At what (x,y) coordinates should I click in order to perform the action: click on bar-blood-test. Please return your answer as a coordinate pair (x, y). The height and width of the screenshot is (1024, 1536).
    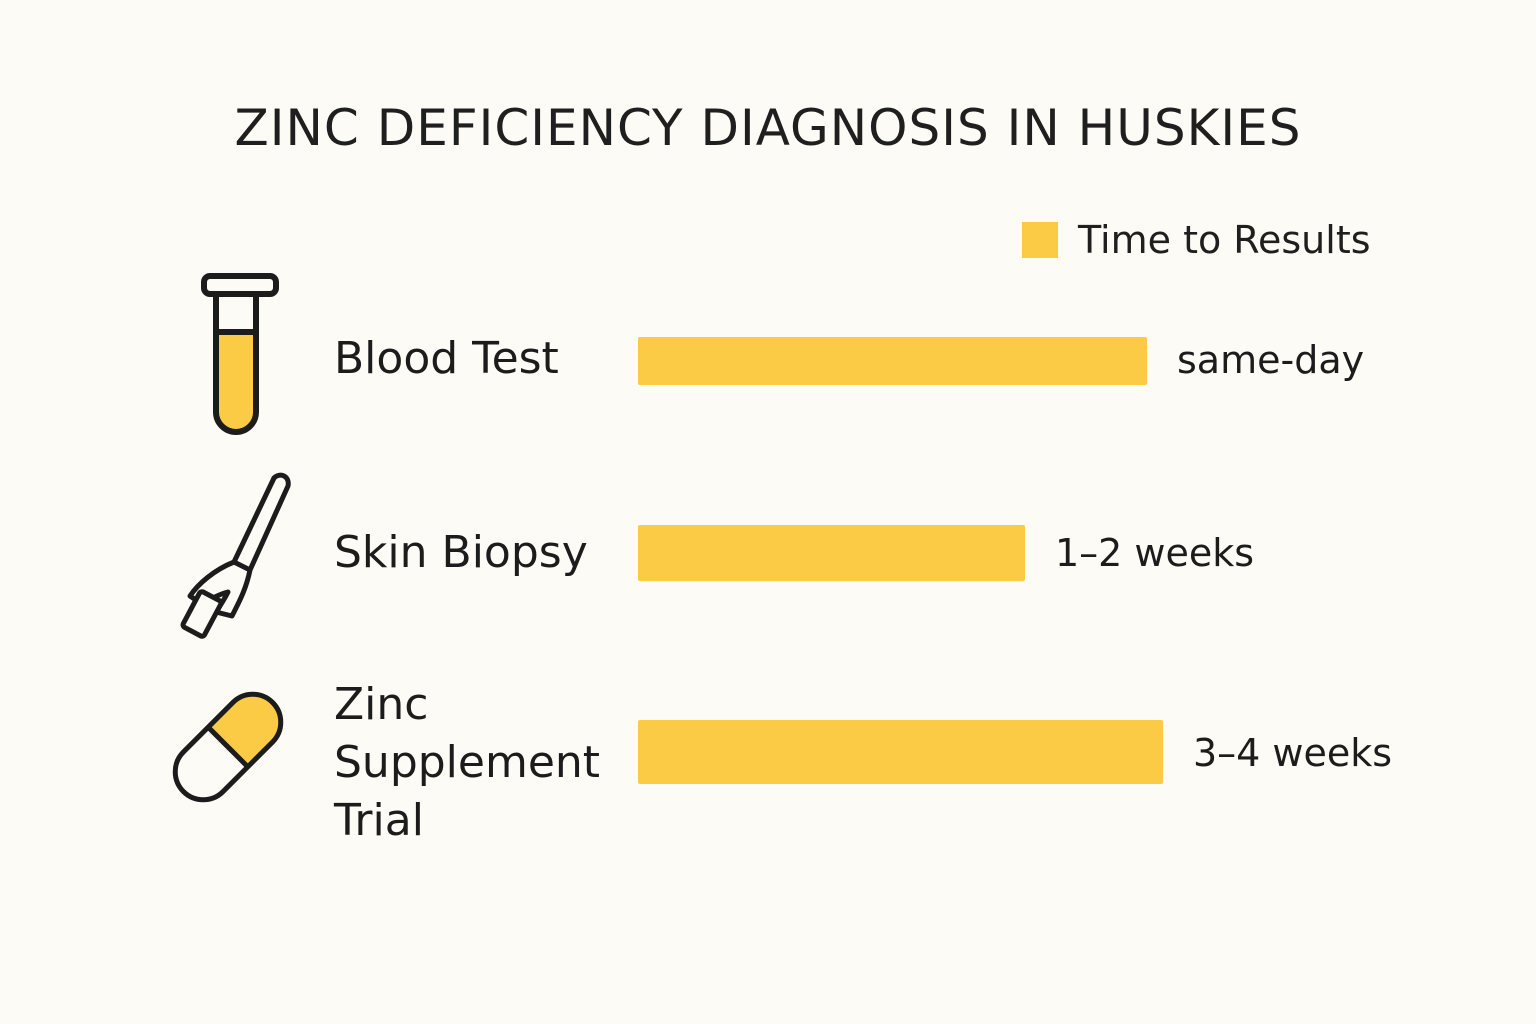
    Looking at the image, I should click on (892, 361).